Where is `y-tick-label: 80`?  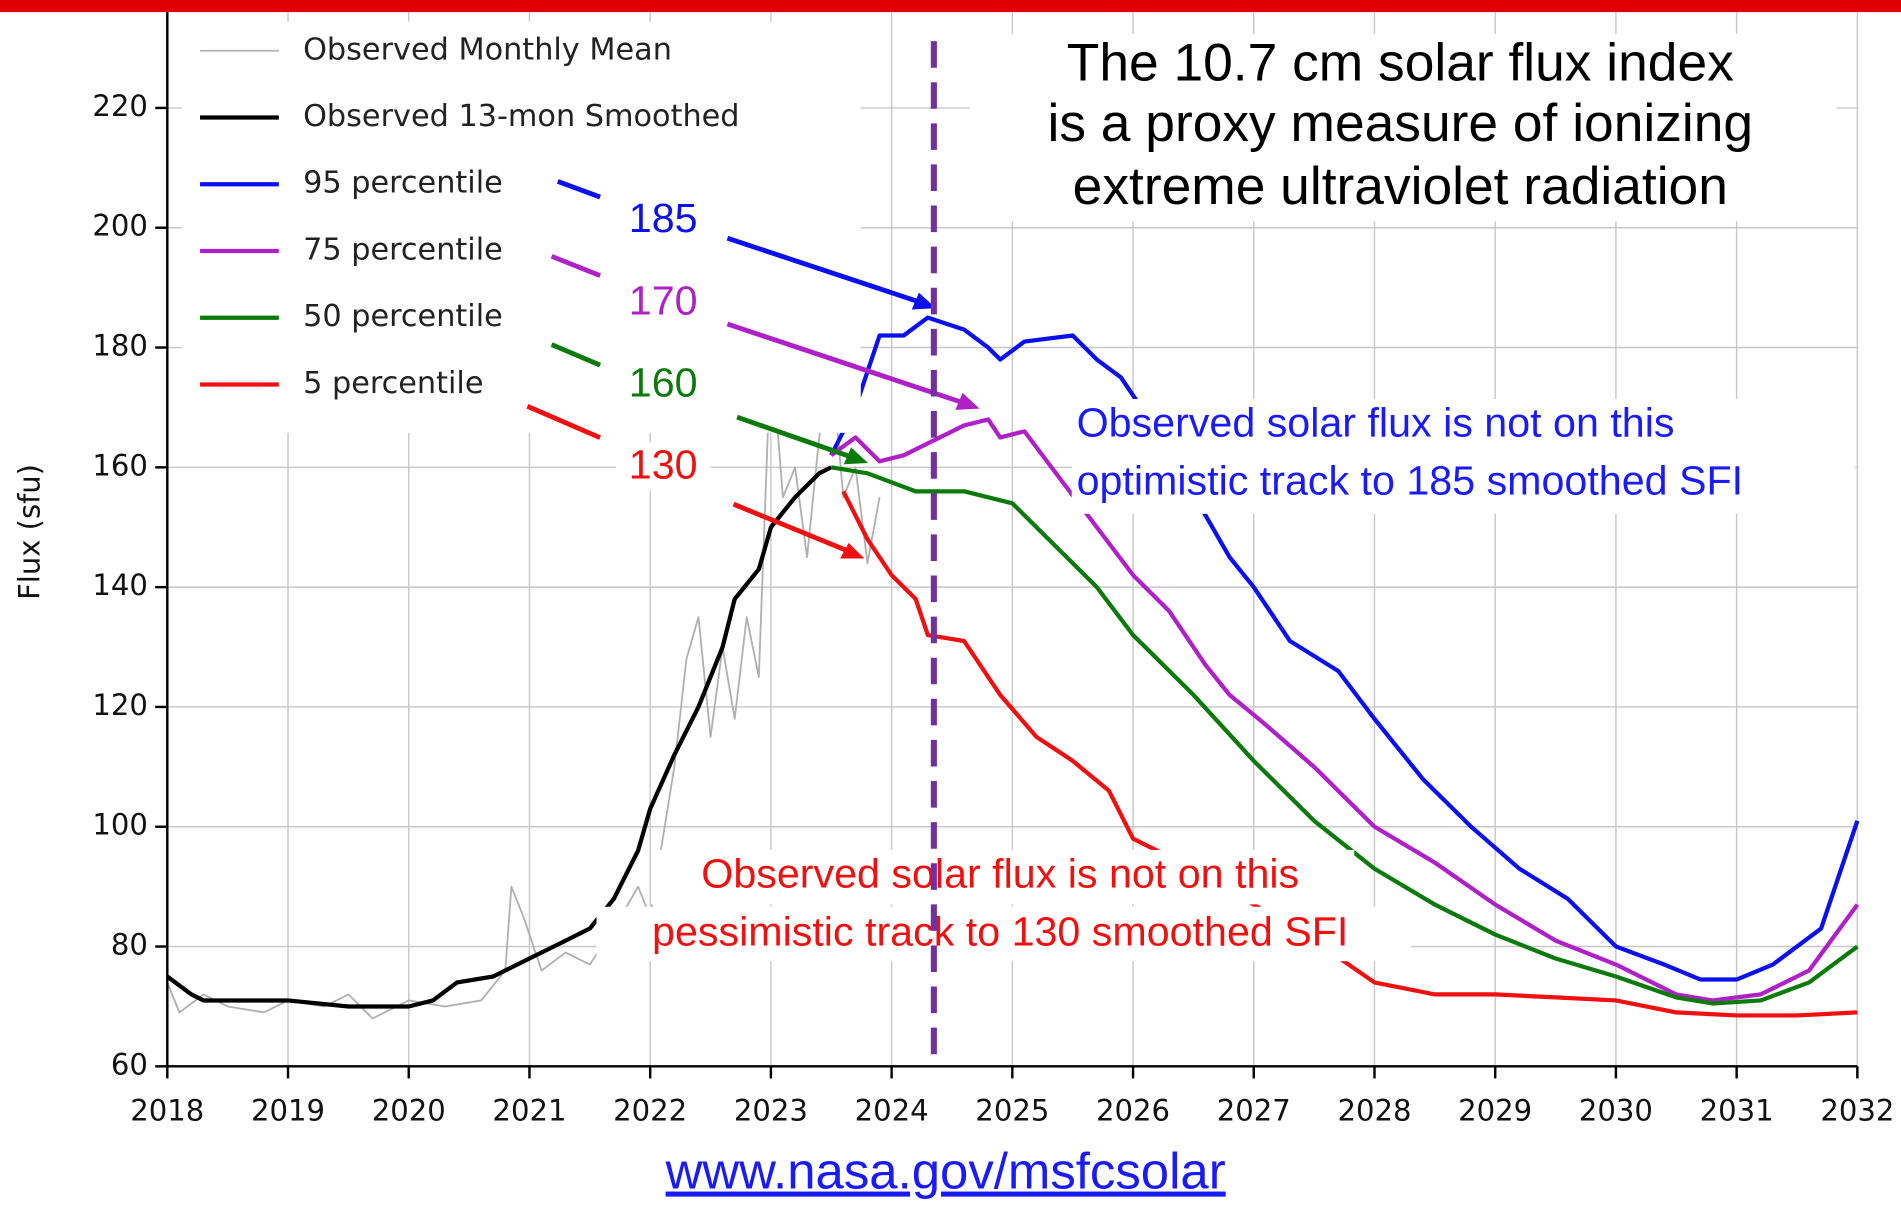 y-tick-label: 80 is located at coordinates (129, 945).